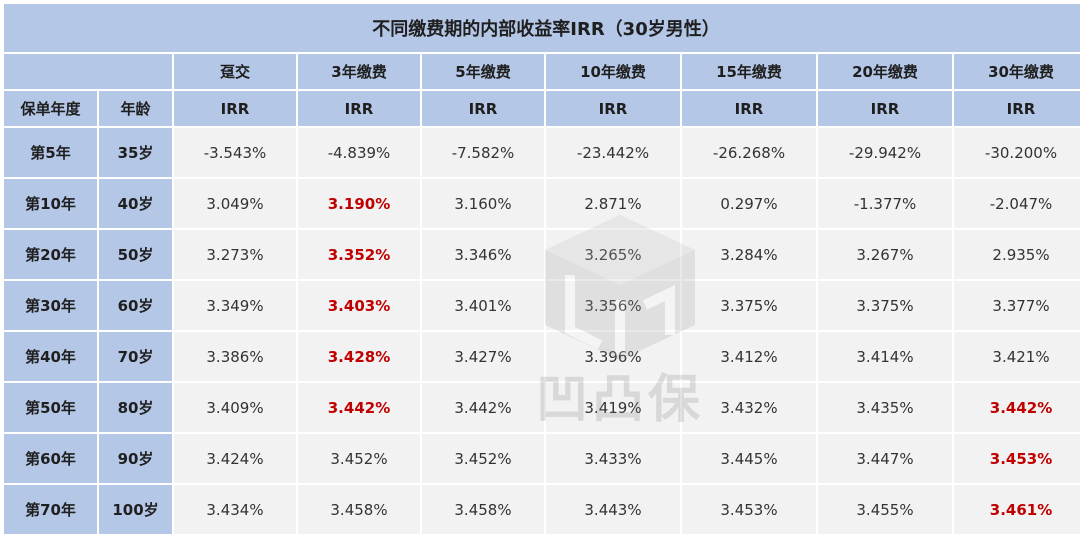 This screenshot has width=1080, height=534. Describe the element at coordinates (749, 458) in the screenshot. I see `irr-value-cell: 3.445%` at that location.